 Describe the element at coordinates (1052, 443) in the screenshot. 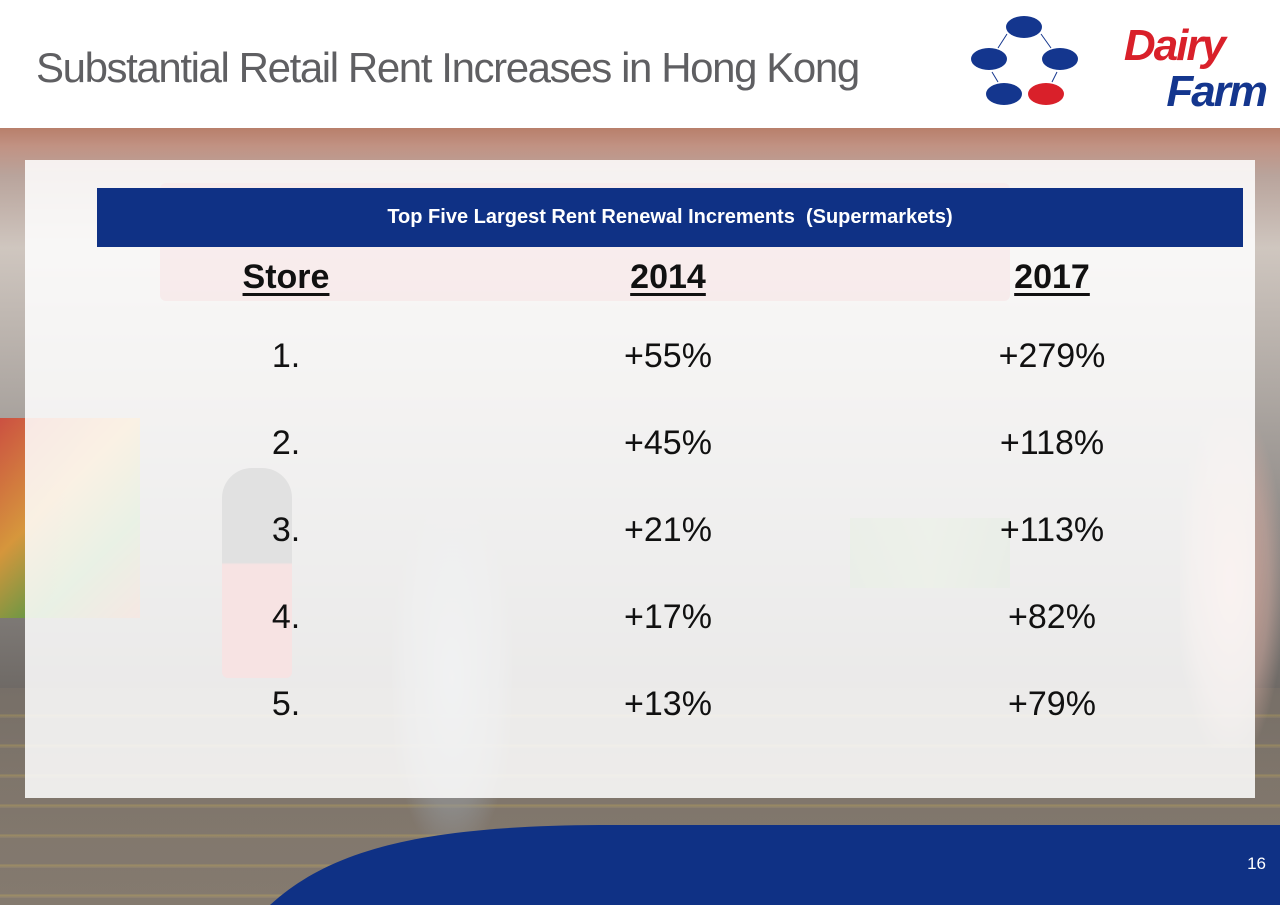

I see `cell-value-2017: +118%` at that location.